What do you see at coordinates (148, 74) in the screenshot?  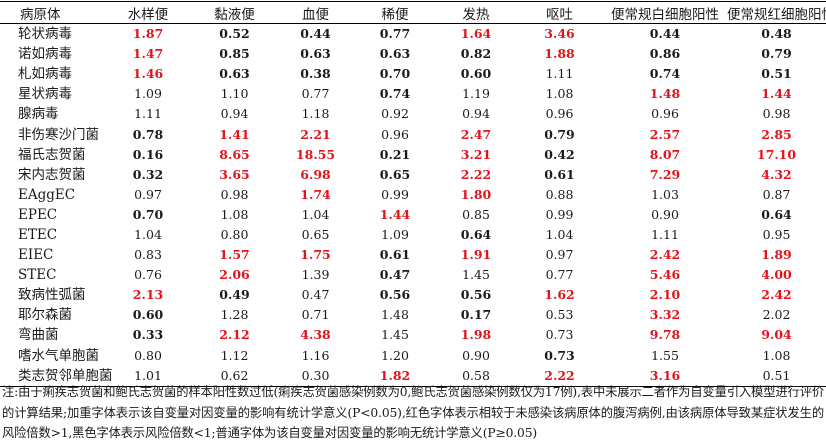 I see `table-cell: 1.46` at bounding box center [148, 74].